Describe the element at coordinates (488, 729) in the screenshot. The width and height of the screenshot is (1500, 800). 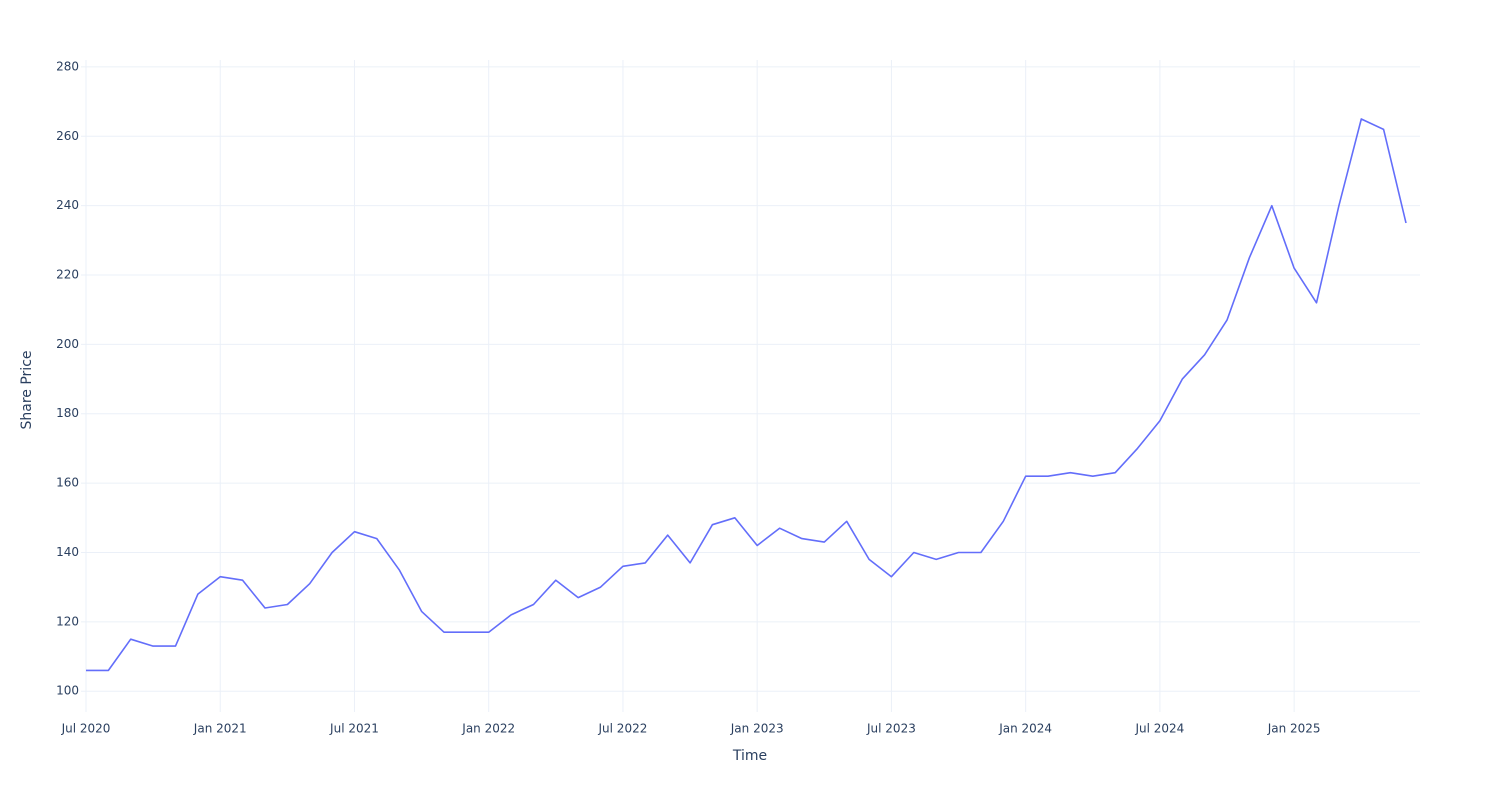
I see `x-tick-label: Jan 2022` at that location.